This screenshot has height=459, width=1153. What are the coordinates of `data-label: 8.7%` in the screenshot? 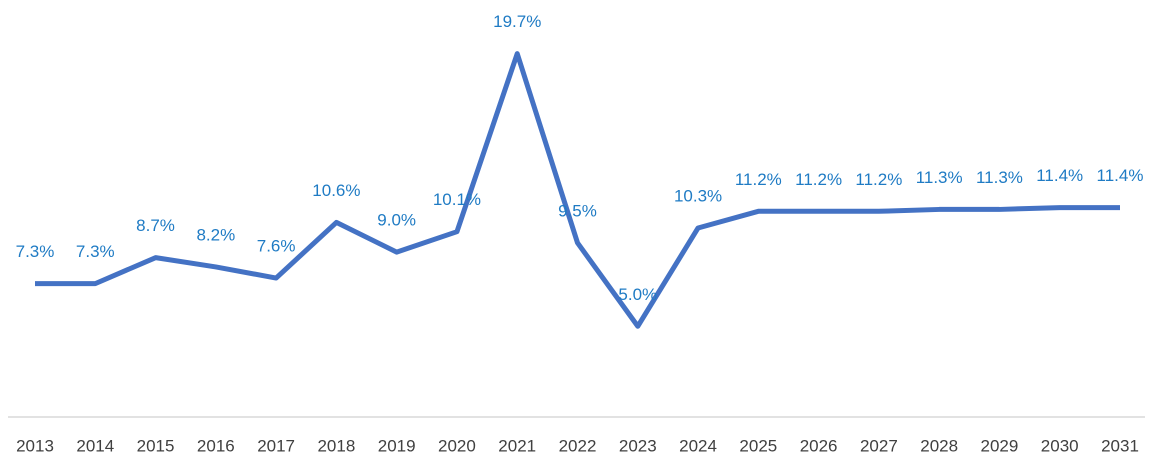 It's located at (155, 225).